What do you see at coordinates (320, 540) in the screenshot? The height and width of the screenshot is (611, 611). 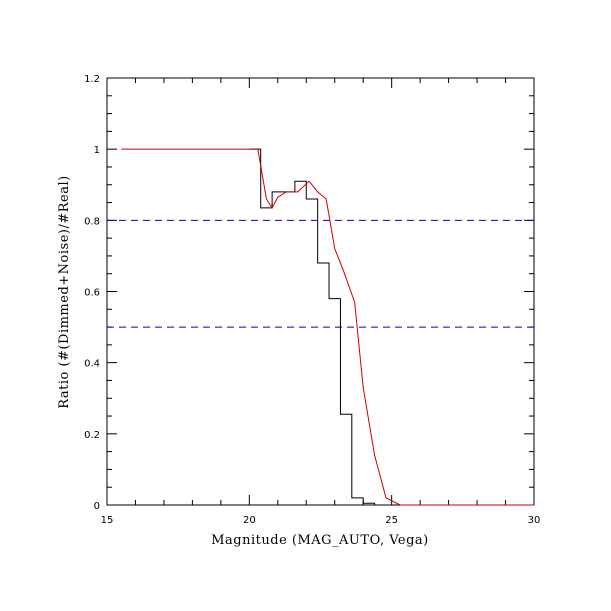 I see `x-axis-title: Magnitude (MAG_AUTO, Vega)` at bounding box center [320, 540].